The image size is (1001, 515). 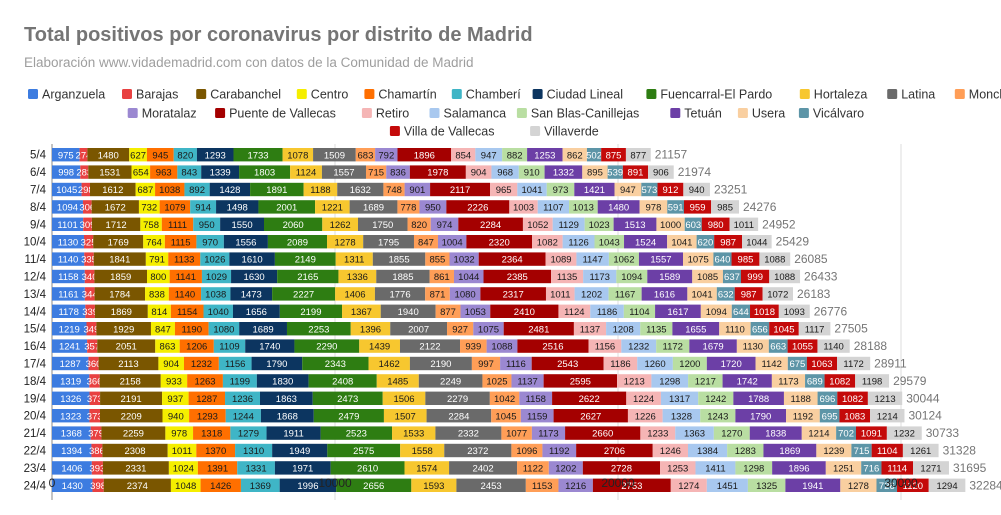 I want to click on data-label: 2331, so click(x=135, y=469).